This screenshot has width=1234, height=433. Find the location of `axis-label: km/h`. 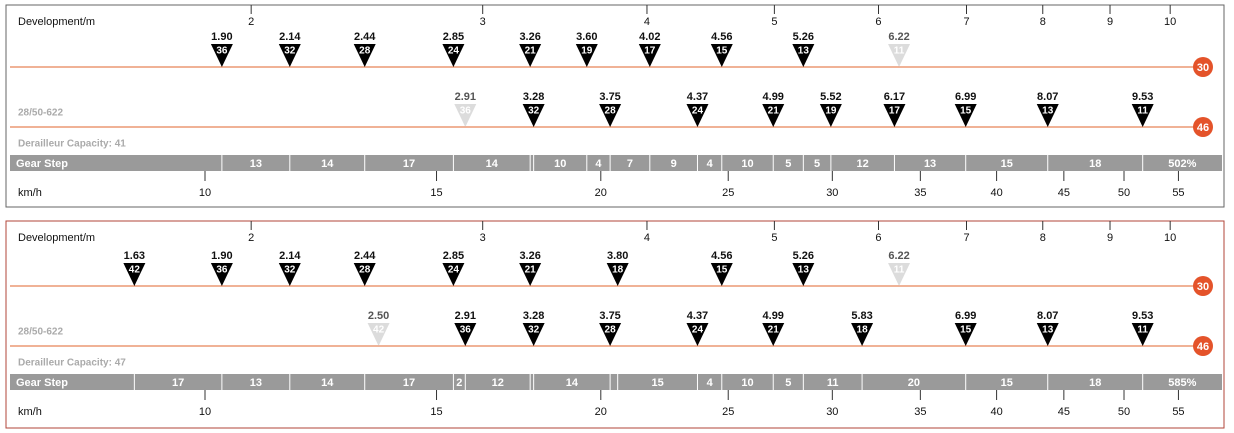

axis-label: km/h is located at coordinates (30, 412).